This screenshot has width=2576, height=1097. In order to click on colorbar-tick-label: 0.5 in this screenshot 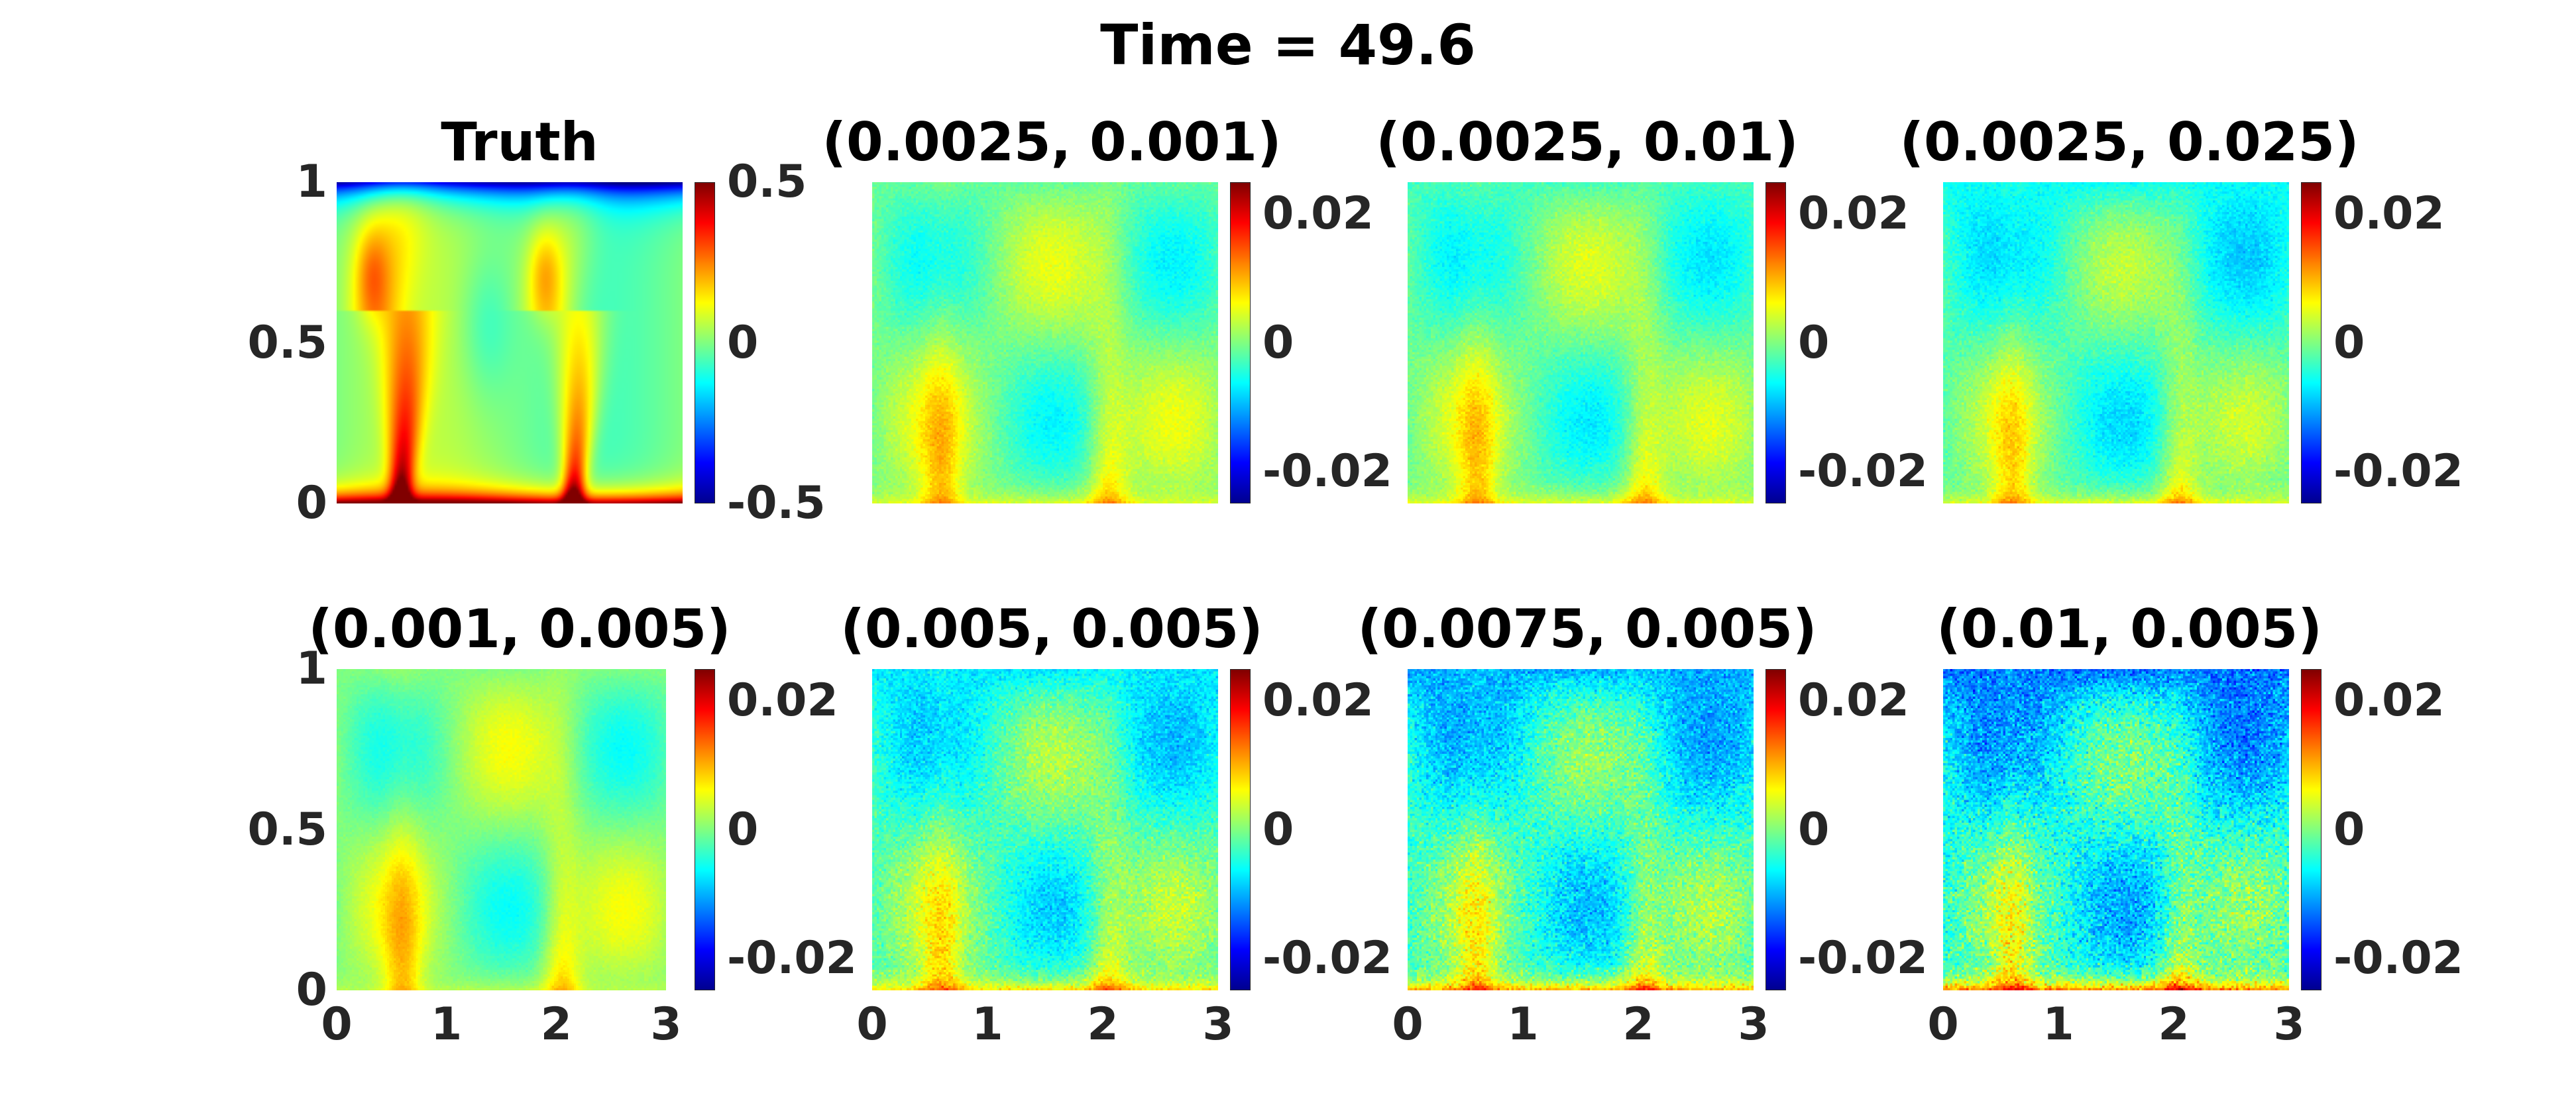, I will do `click(767, 182)`.